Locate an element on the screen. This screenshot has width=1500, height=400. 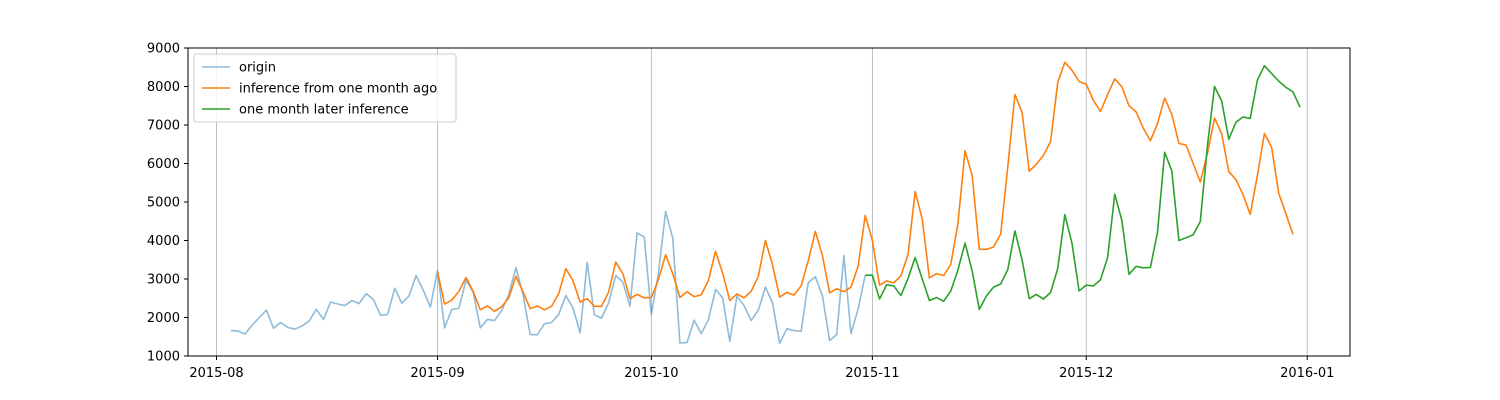
legend-box is located at coordinates (325, 88).